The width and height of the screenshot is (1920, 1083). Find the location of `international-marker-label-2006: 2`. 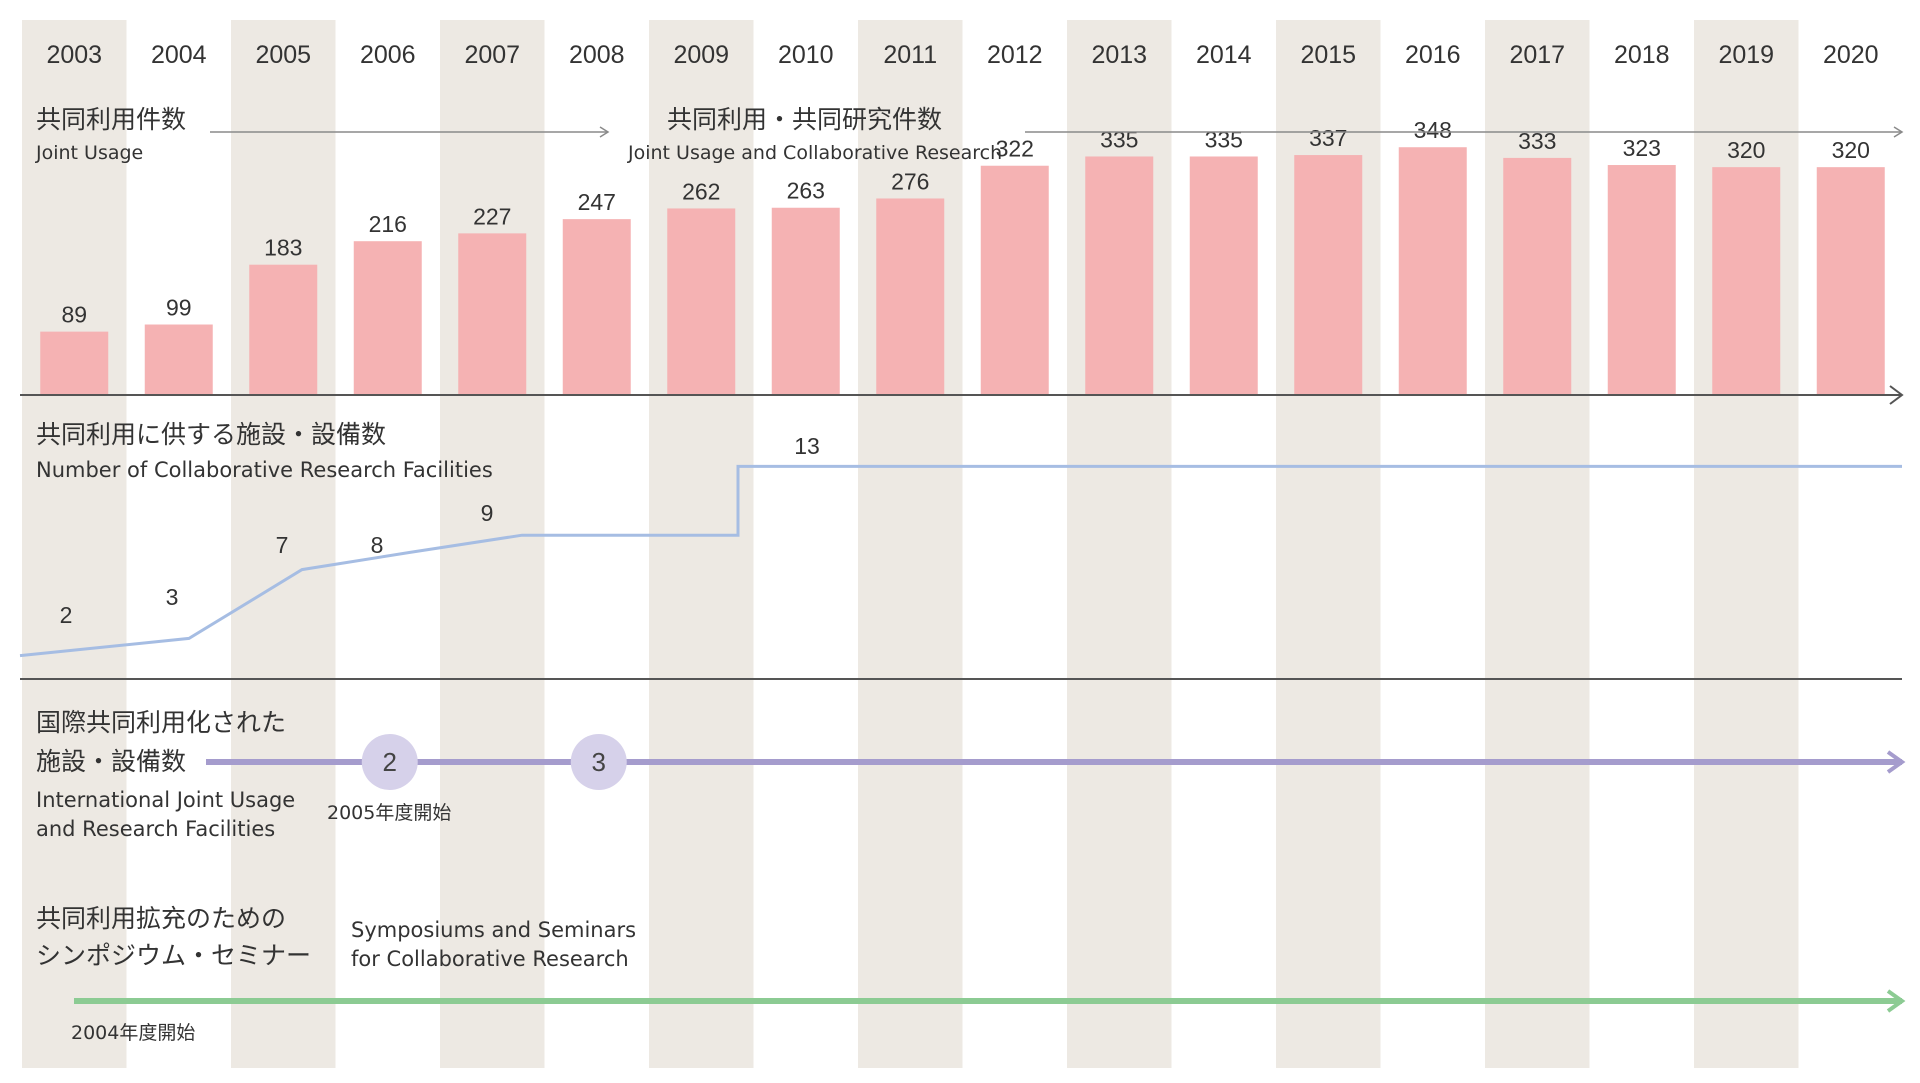

international-marker-label-2006: 2 is located at coordinates (390, 762).